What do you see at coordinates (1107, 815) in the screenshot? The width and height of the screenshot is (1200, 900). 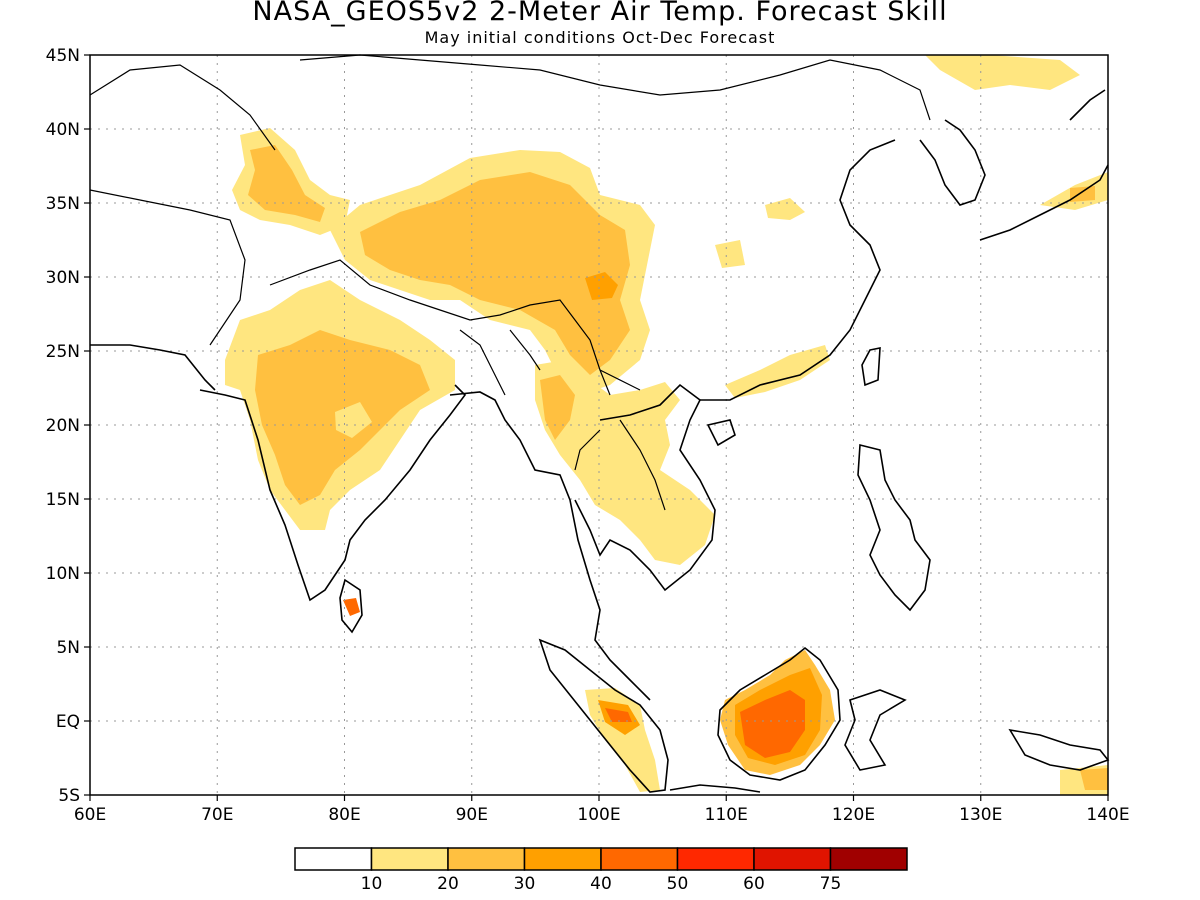 I see `lon-tick-label: 140E` at bounding box center [1107, 815].